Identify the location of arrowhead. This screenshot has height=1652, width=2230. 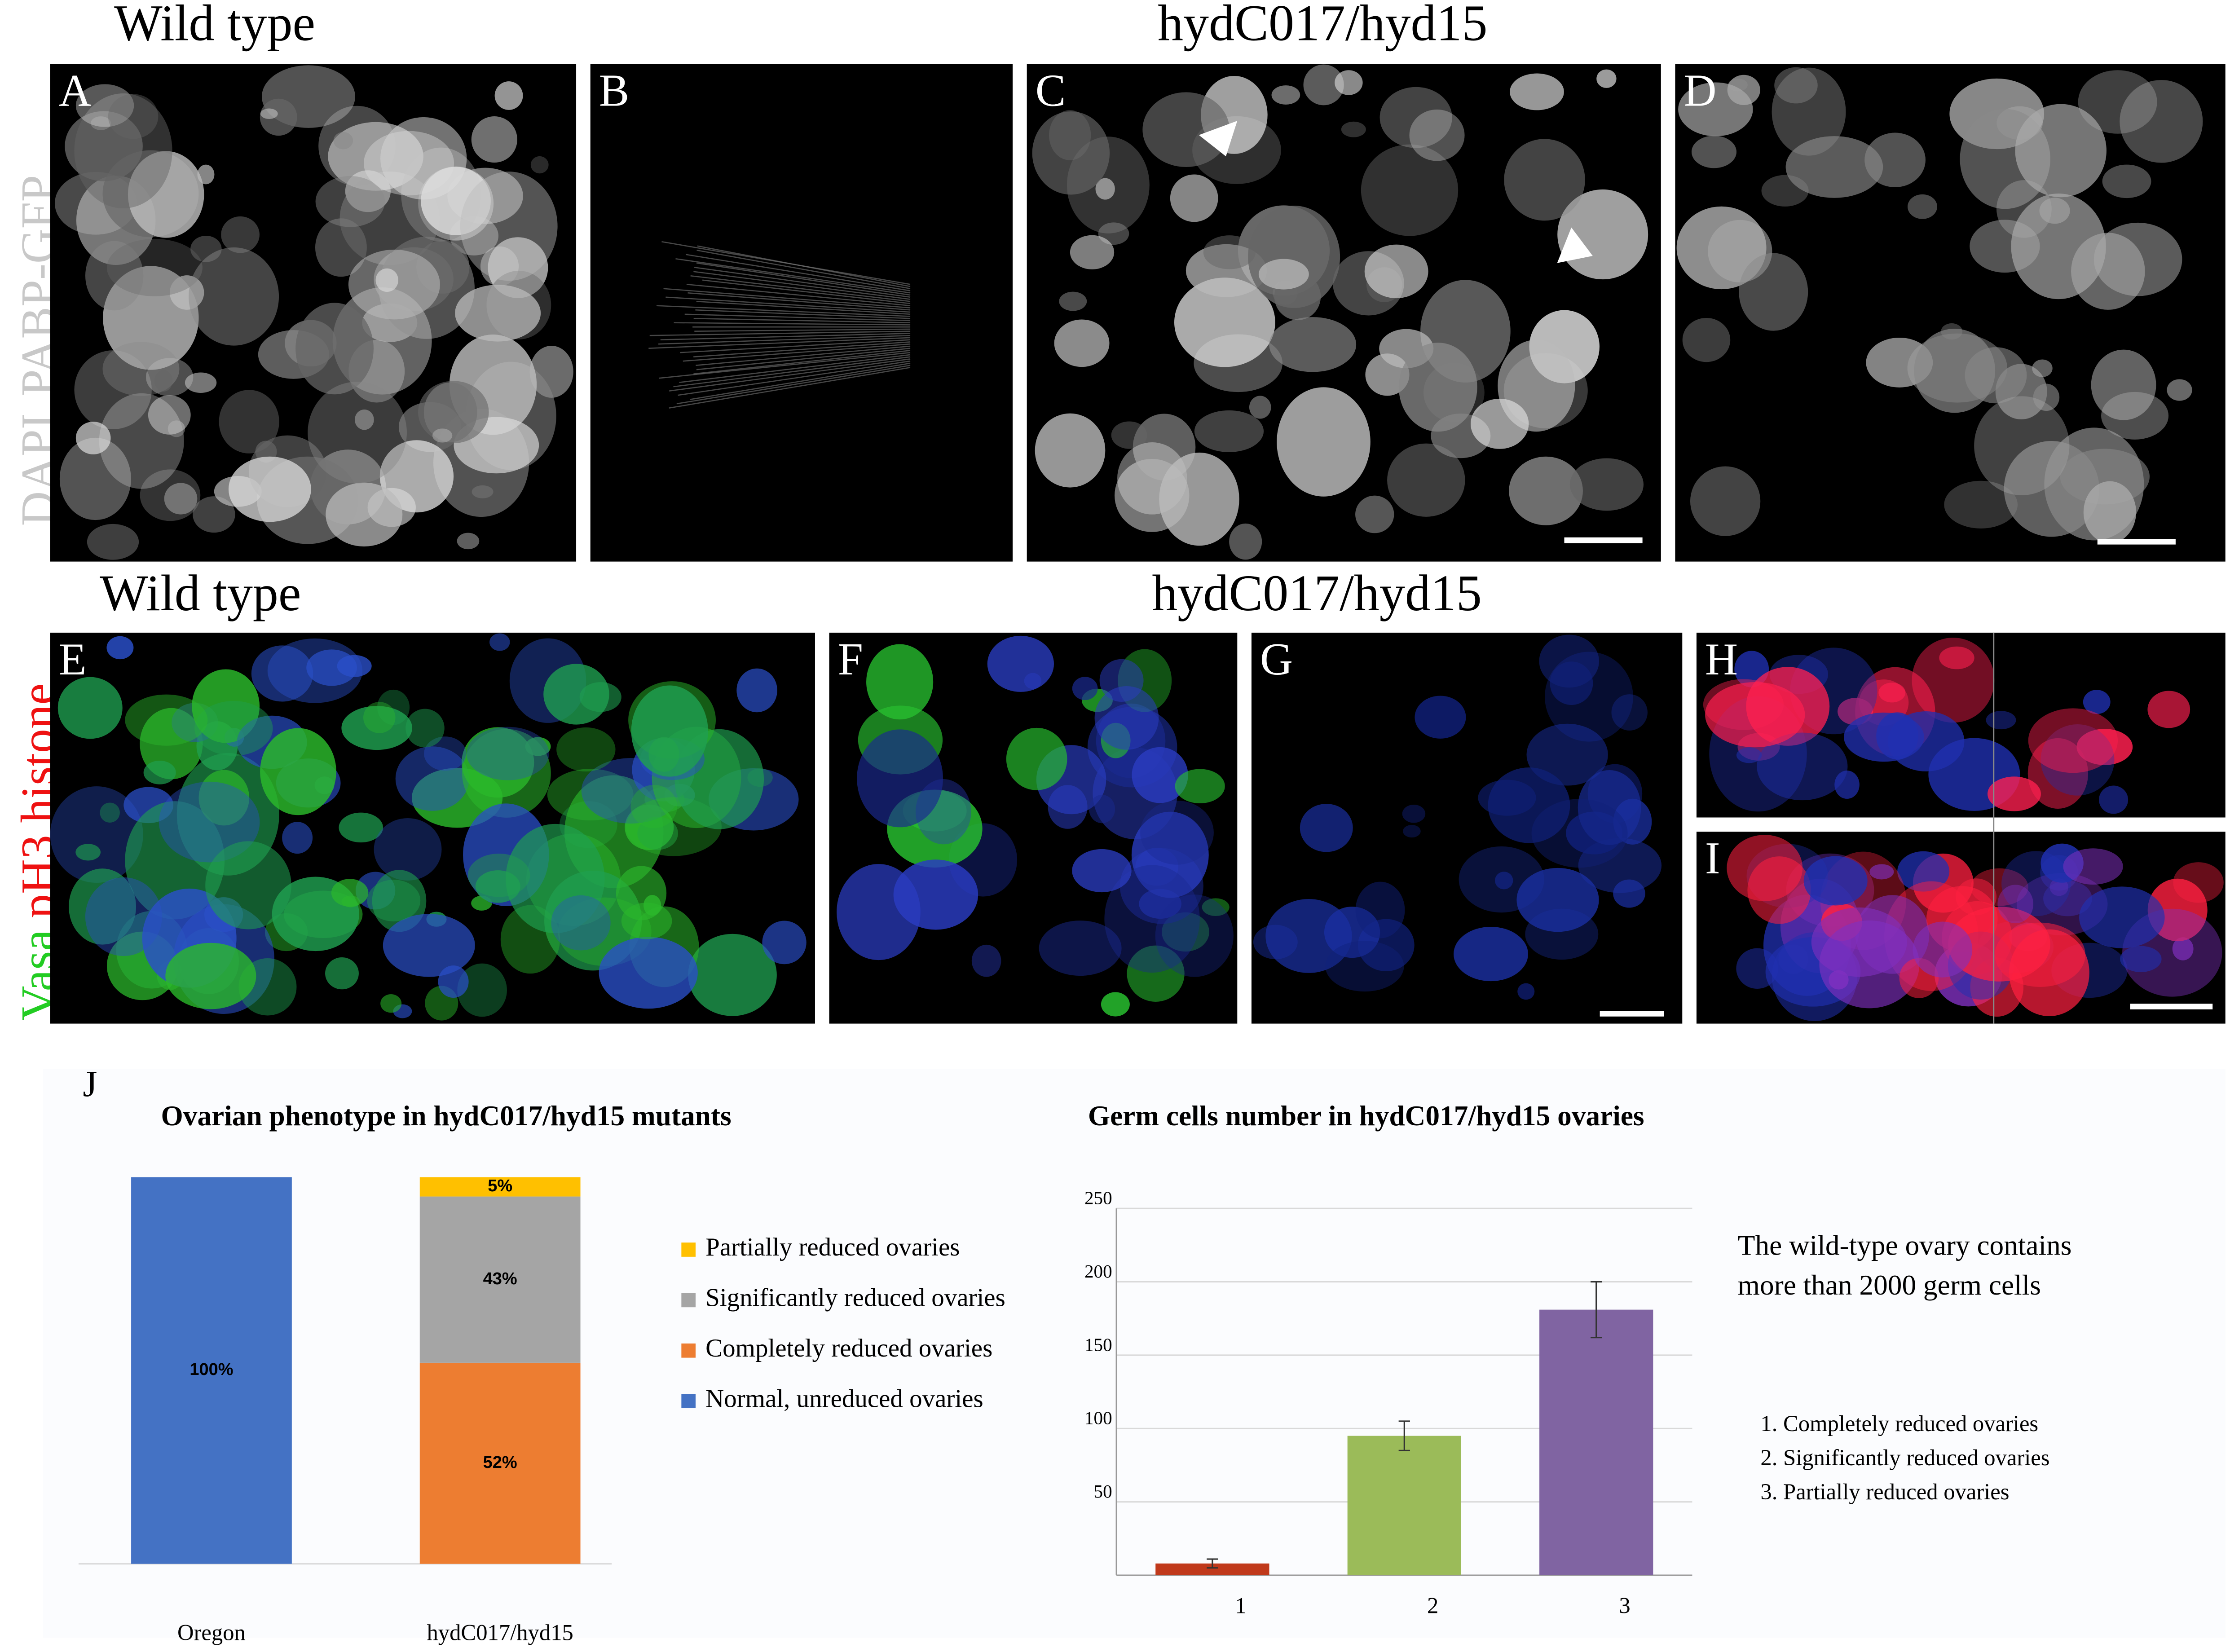
(1218, 139).